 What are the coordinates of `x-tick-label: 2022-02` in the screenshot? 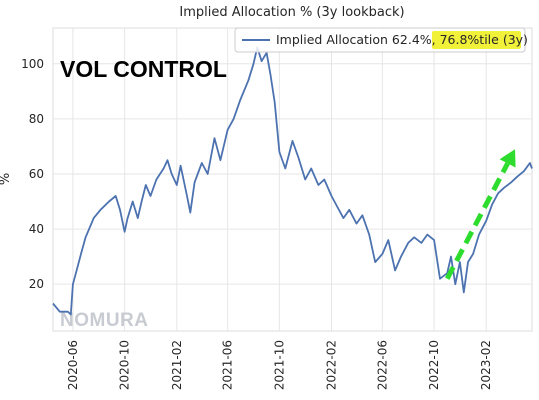 It's located at (331, 365).